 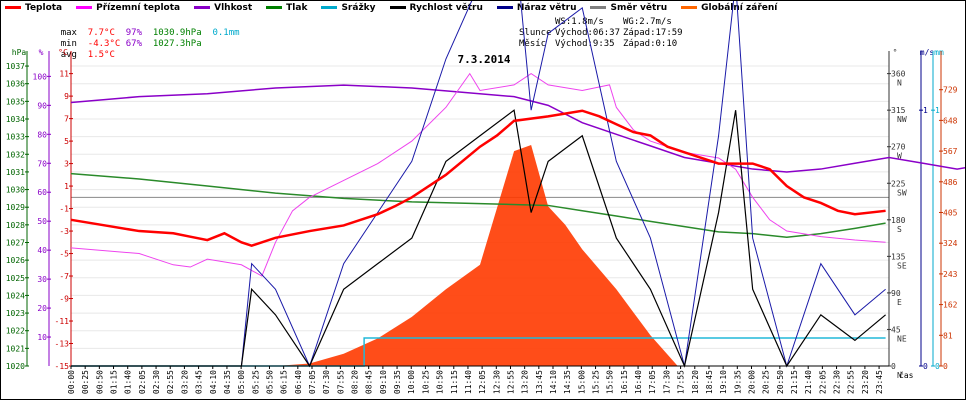 I want to click on legend-item: Rychlost větru, so click(x=436, y=8).